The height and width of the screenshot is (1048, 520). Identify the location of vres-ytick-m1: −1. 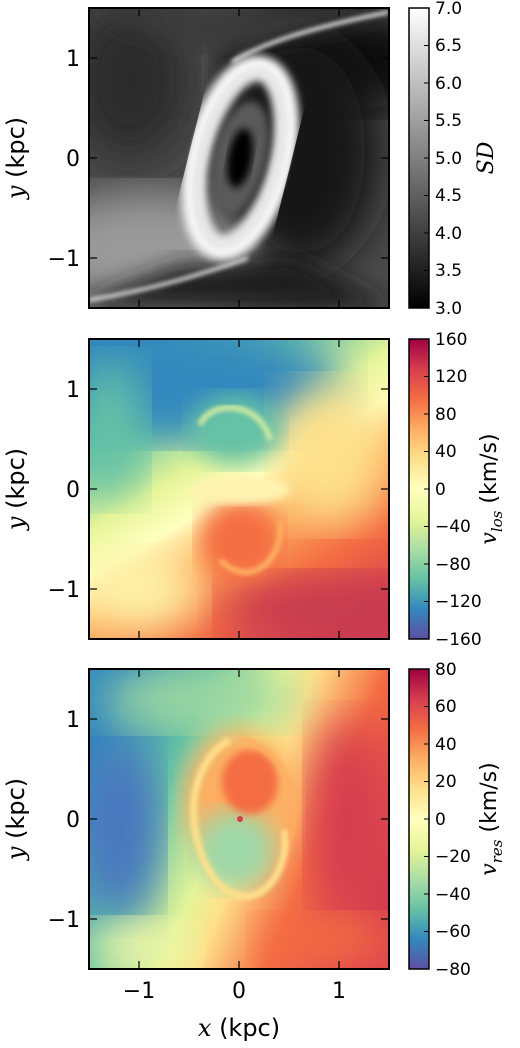
(64, 920).